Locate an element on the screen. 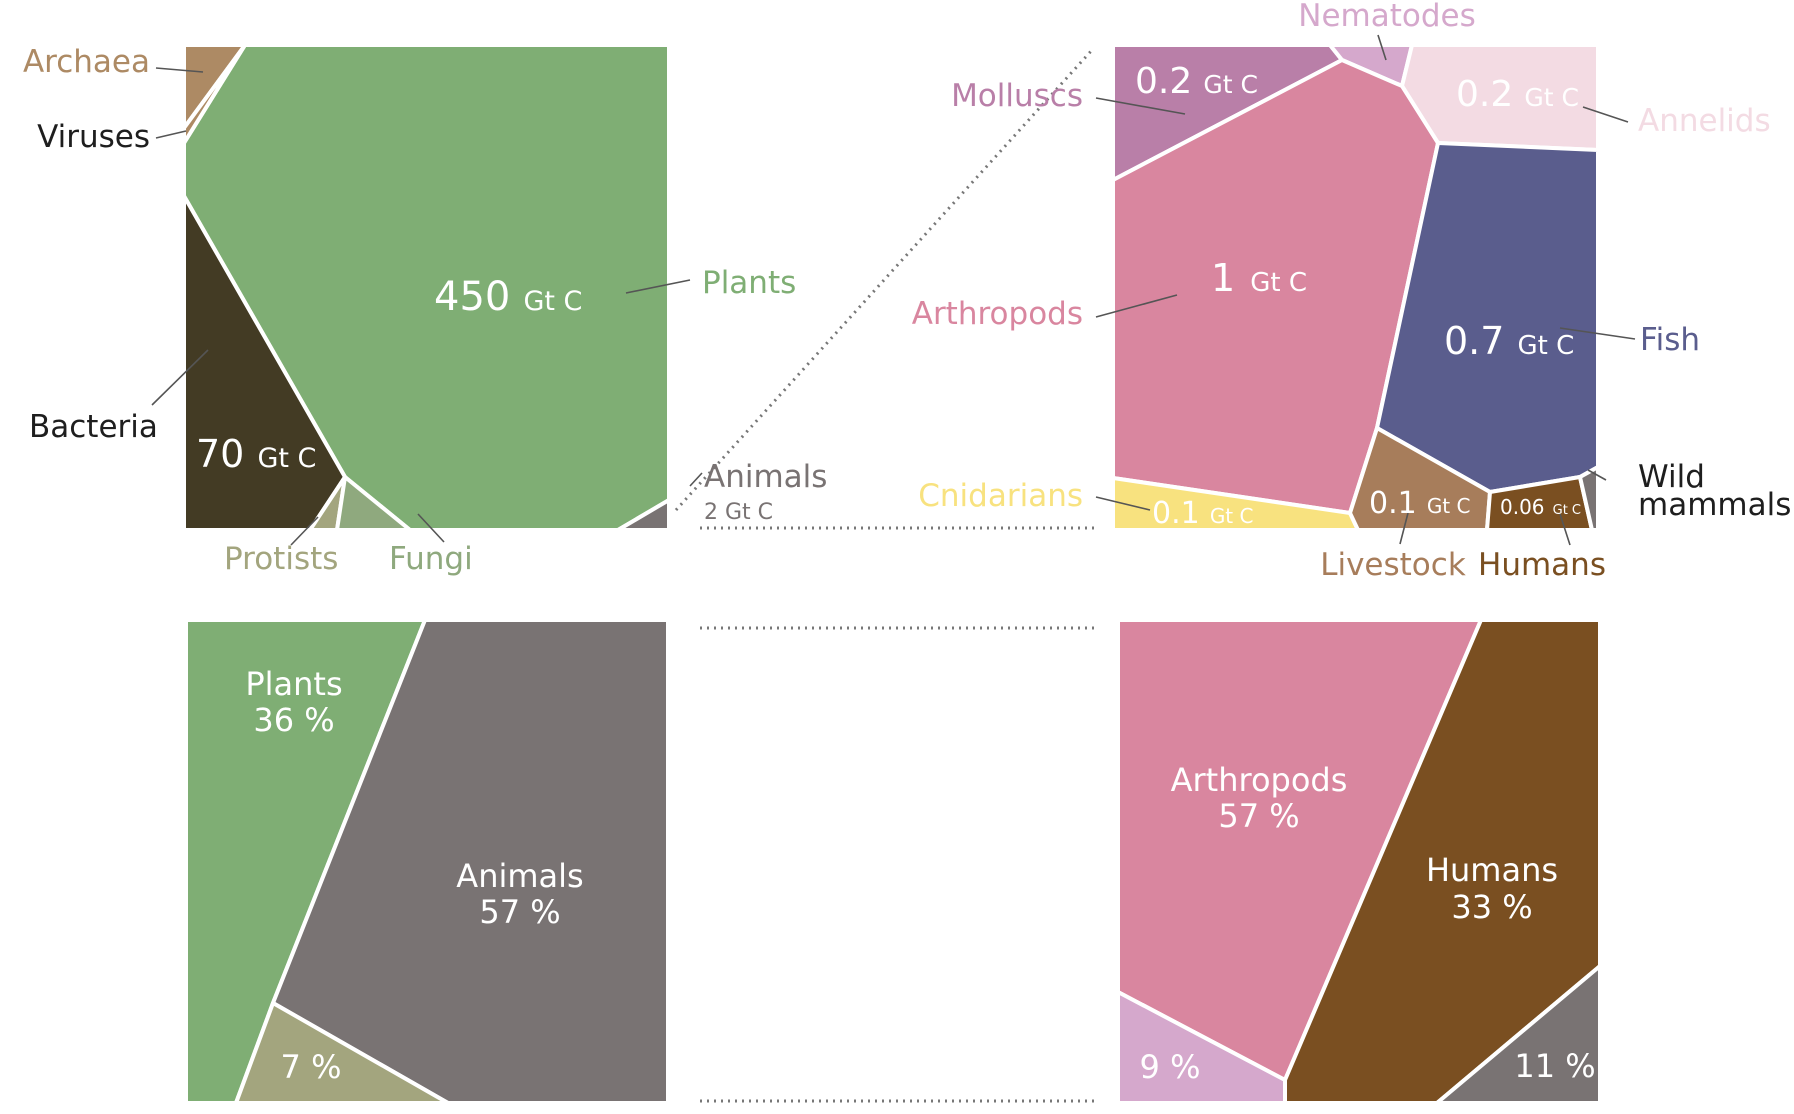  label-humans: Humans is located at coordinates (1542, 565).